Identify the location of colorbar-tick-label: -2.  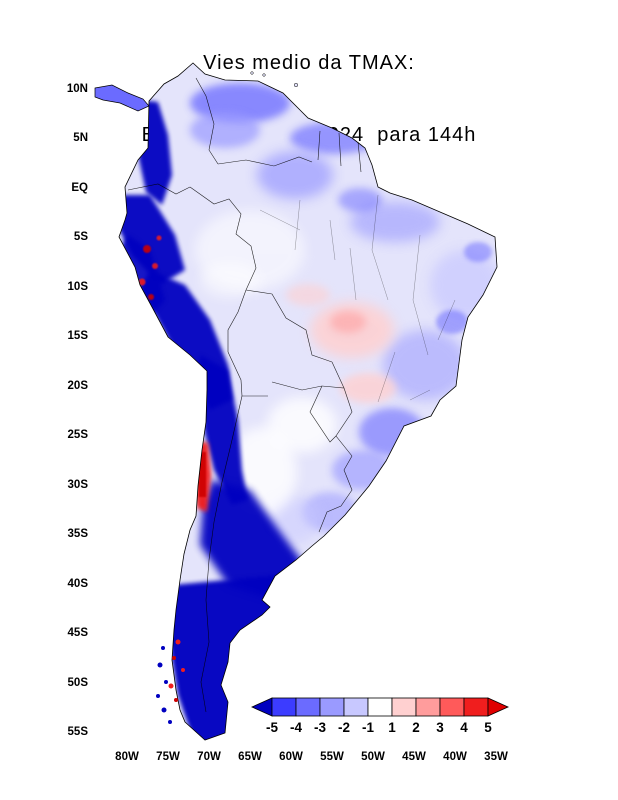
(344, 727).